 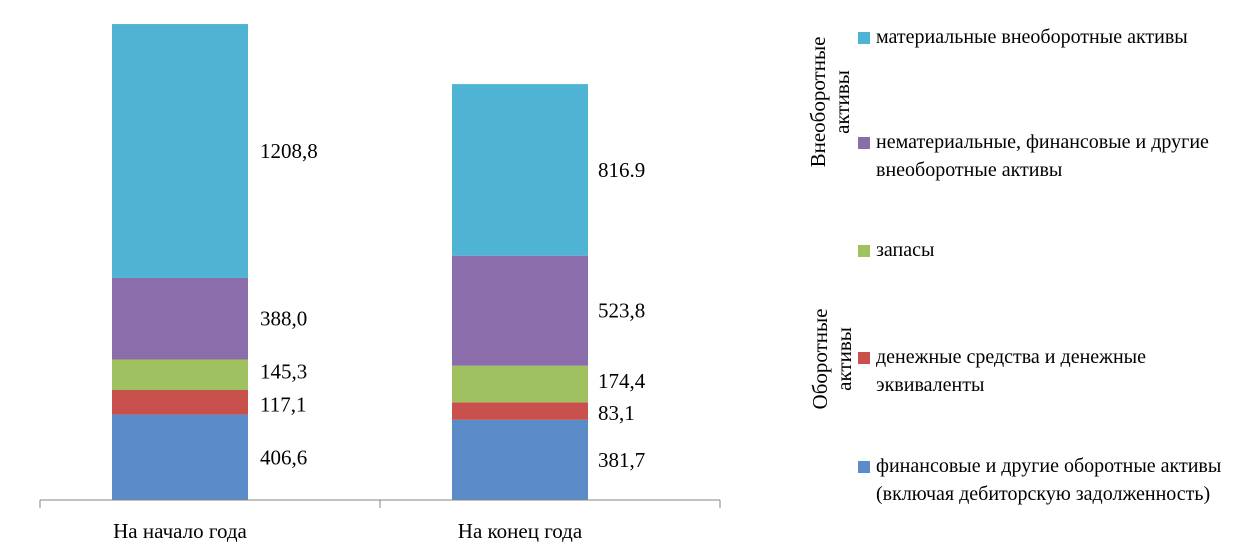 I want to click on data-label: 381,7, so click(x=621, y=460).